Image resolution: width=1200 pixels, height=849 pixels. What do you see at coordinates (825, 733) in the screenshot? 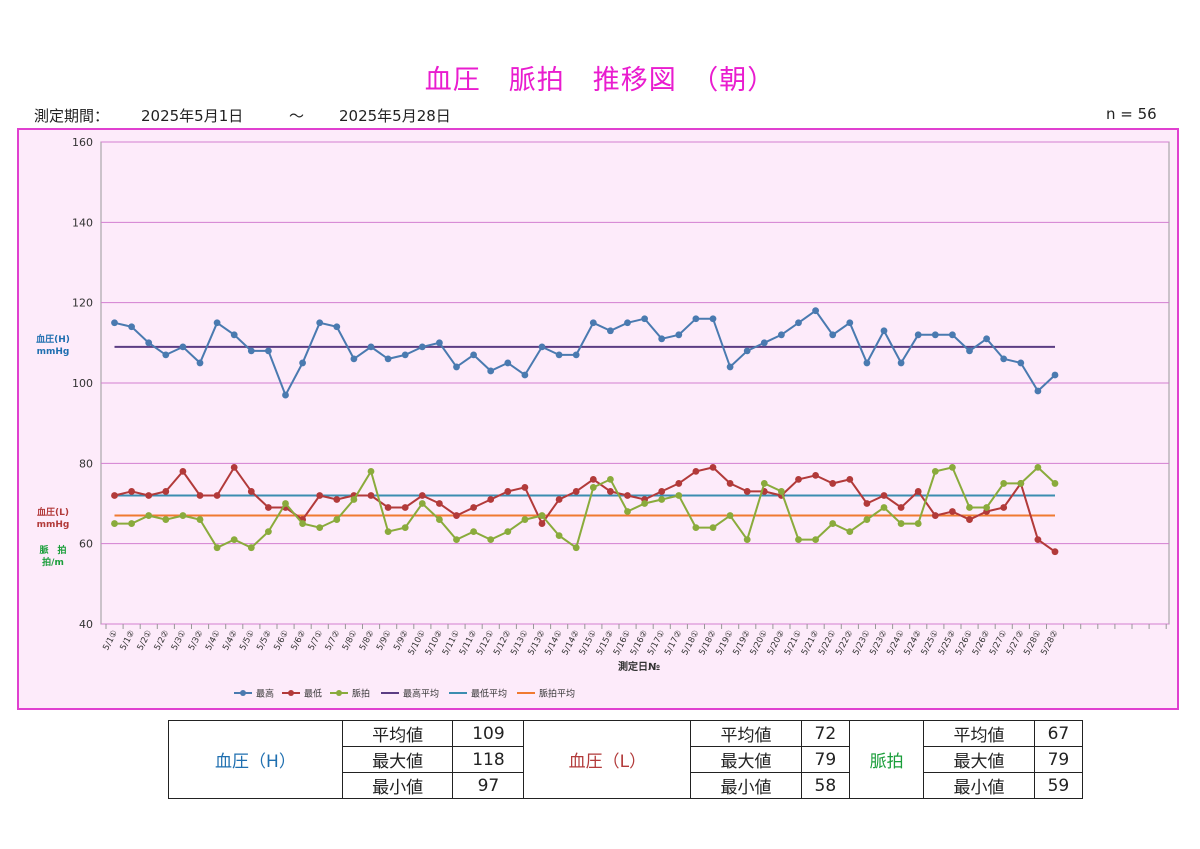
I see `stat-value: 72` at bounding box center [825, 733].